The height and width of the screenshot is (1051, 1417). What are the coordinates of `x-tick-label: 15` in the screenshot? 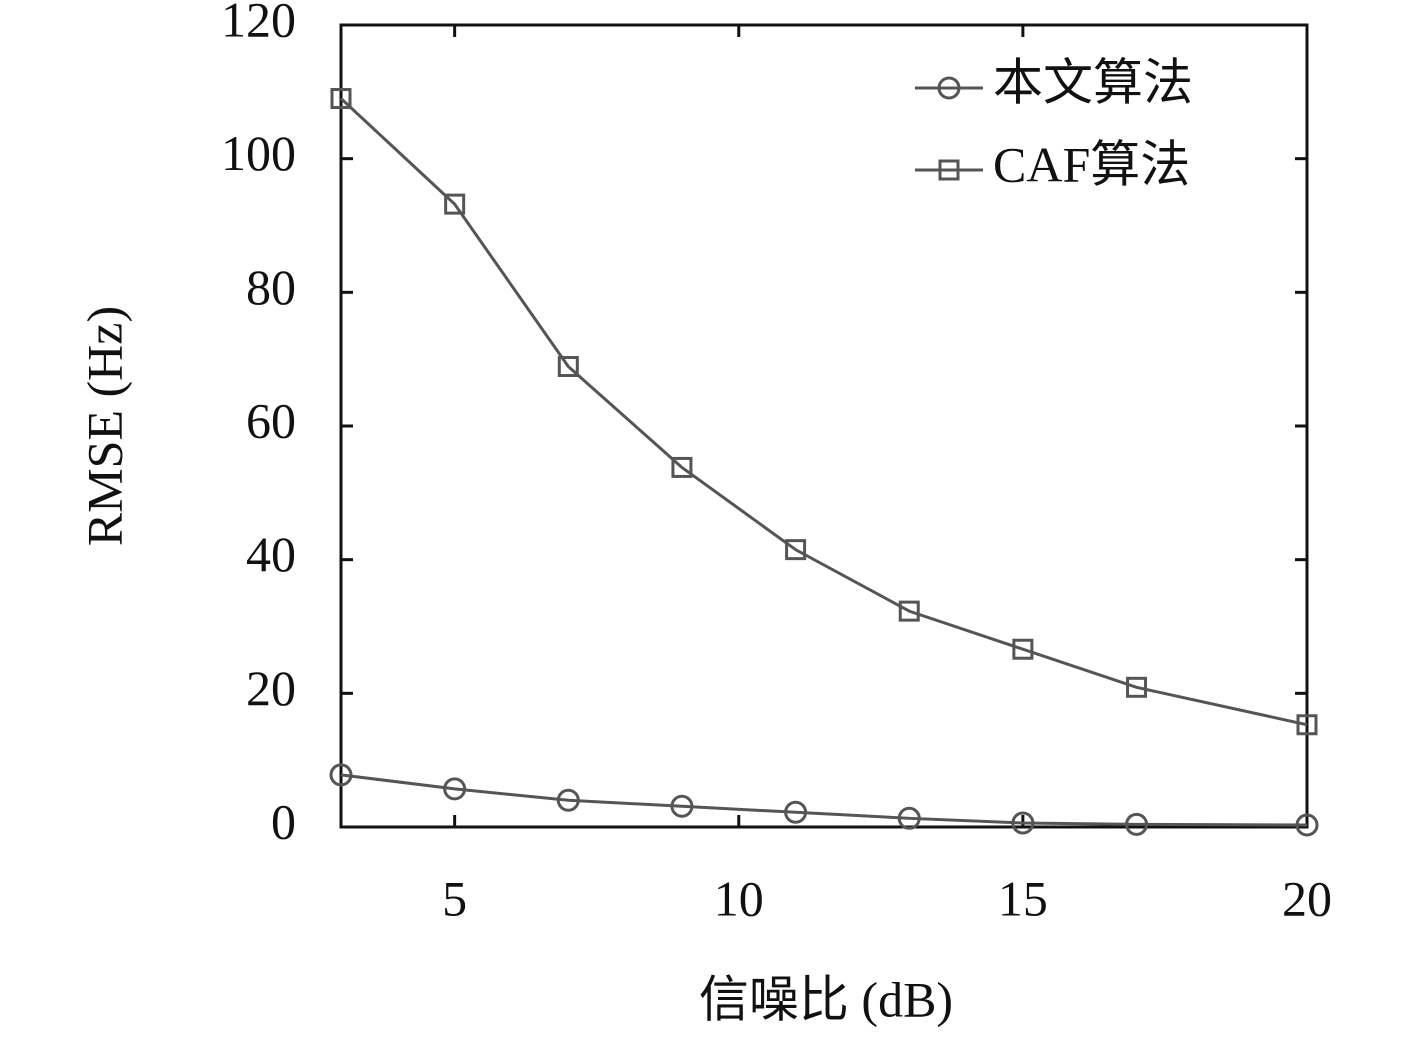 It's located at (1023, 898).